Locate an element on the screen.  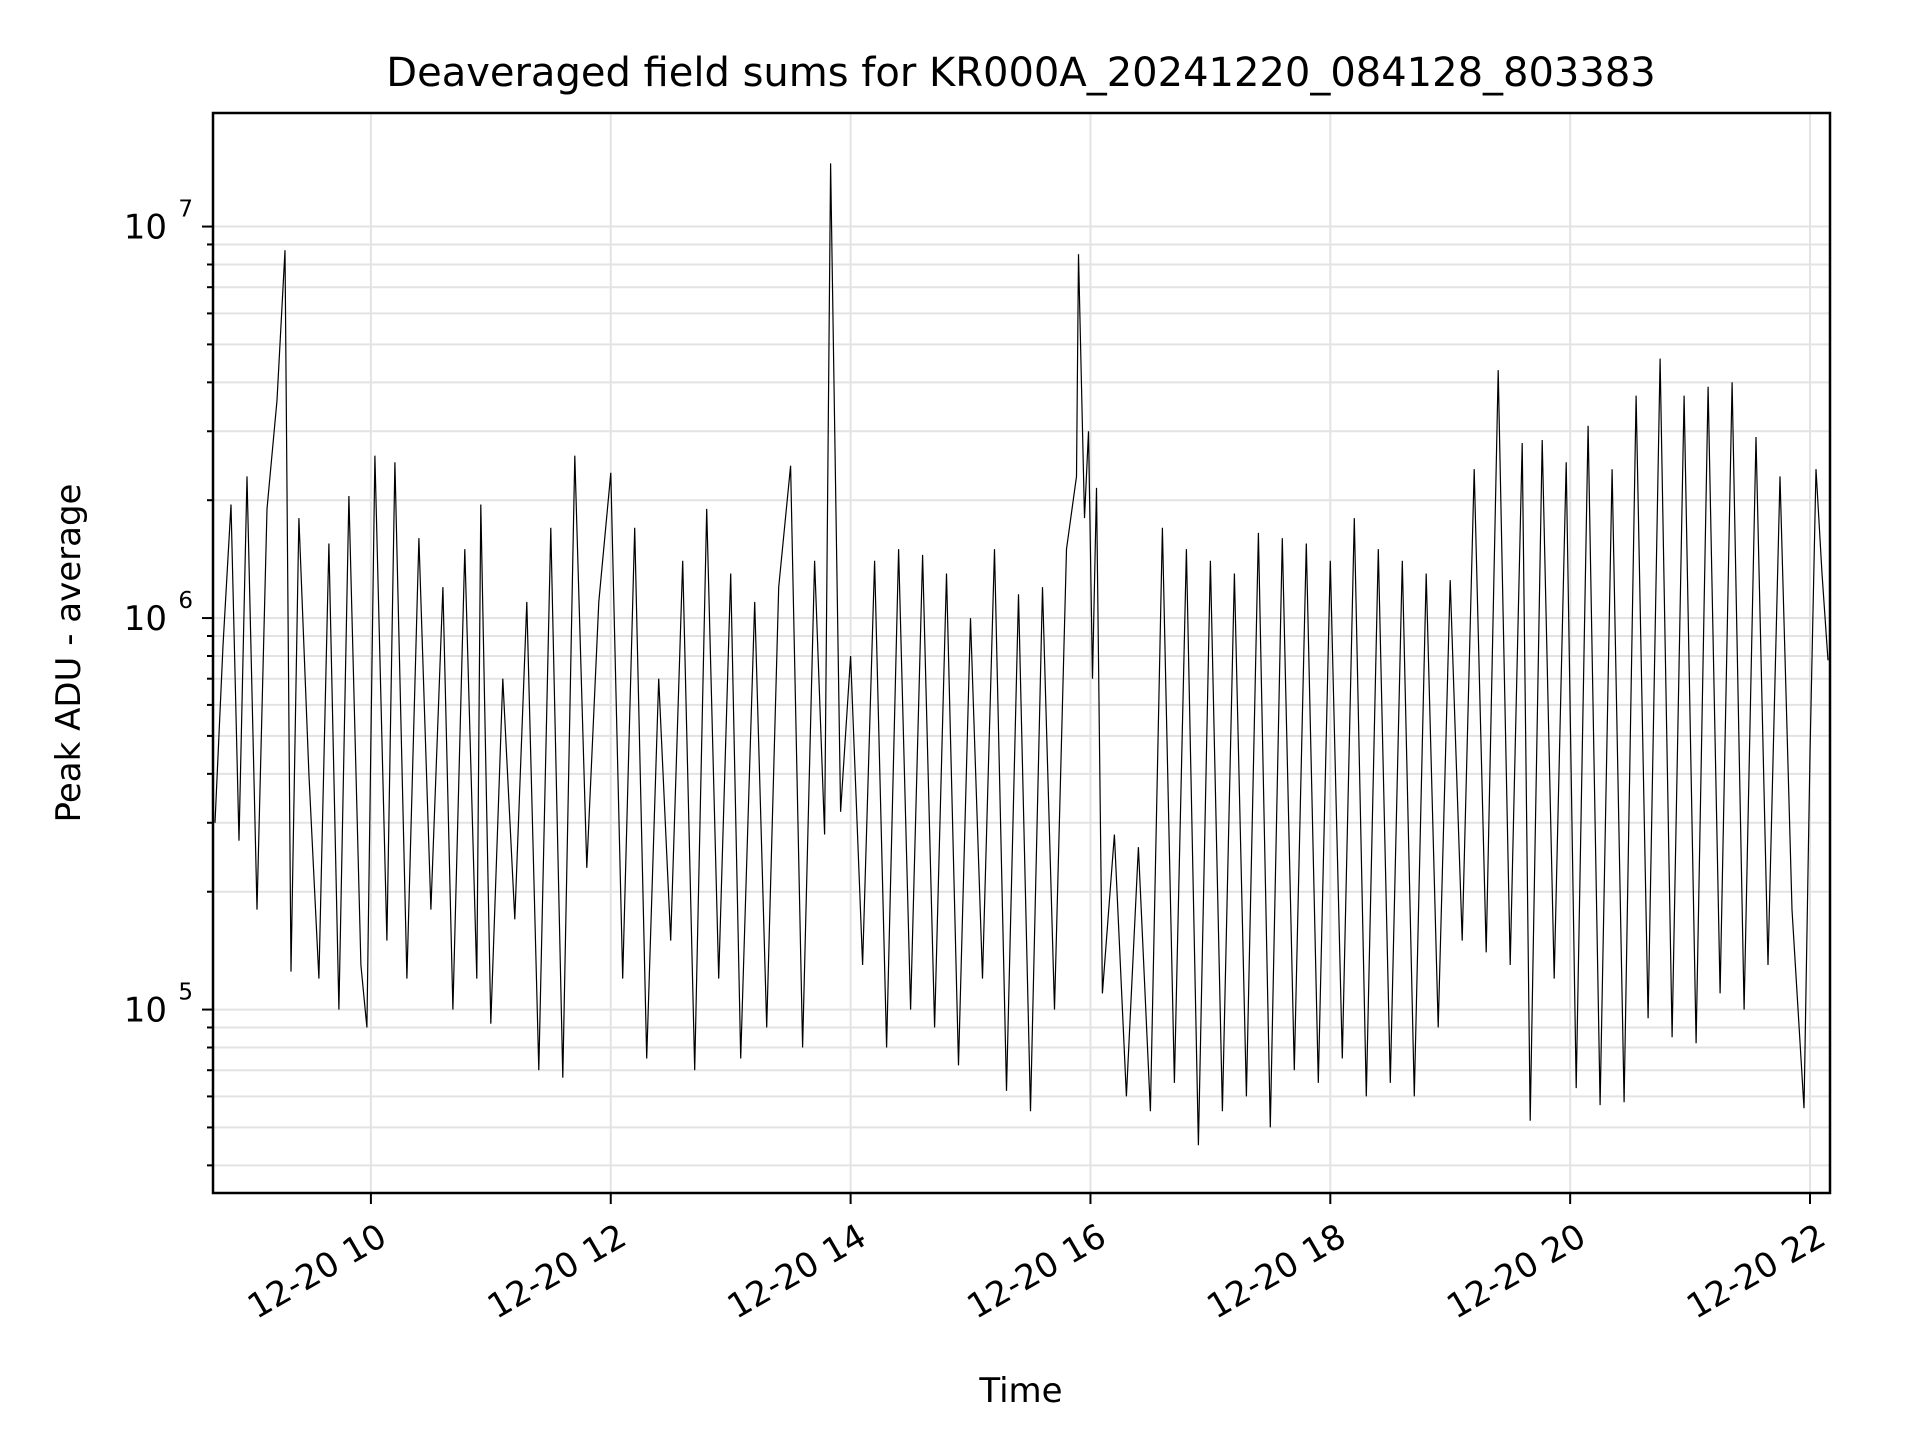
y-tick-exponent: 5 is located at coordinates (185, 993).